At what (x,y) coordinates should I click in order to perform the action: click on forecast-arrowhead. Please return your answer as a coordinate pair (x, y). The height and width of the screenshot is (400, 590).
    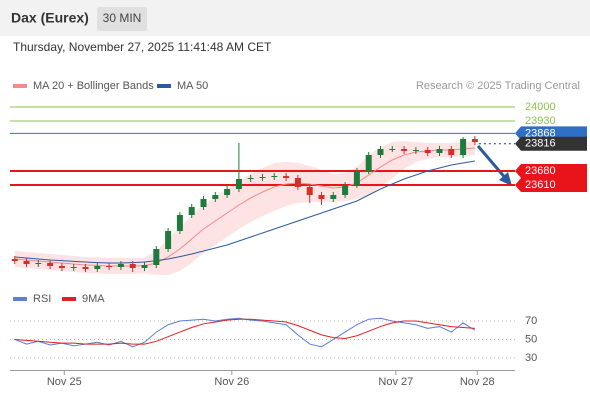
    Looking at the image, I should click on (505, 179).